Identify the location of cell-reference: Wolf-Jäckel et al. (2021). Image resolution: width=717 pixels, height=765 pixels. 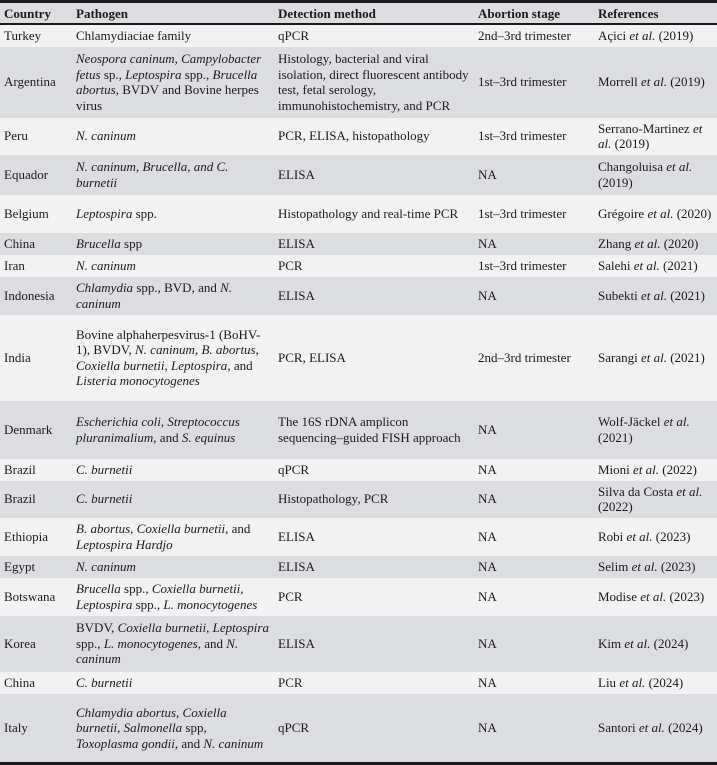
(655, 429).